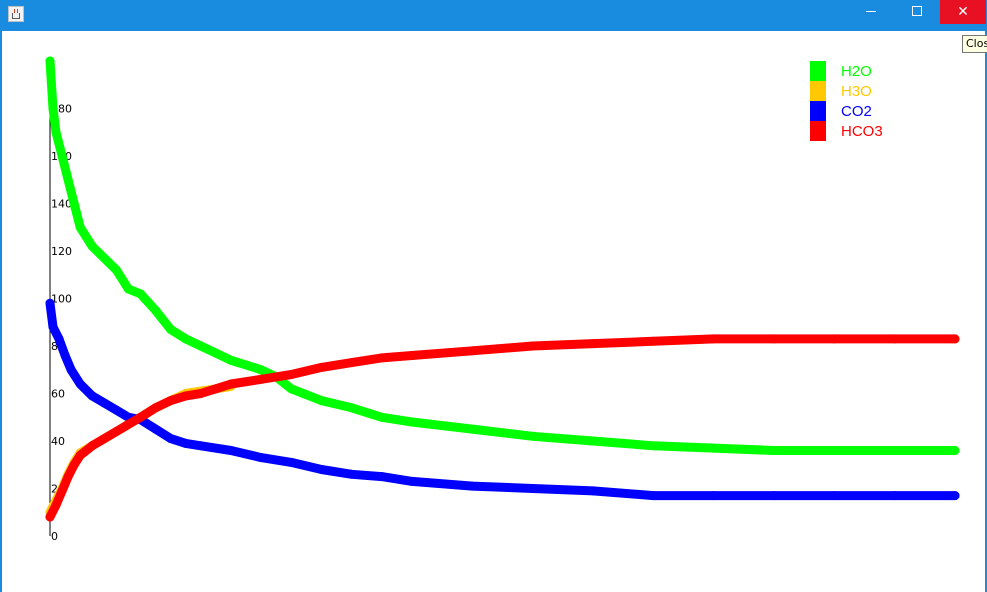 The height and width of the screenshot is (592, 987). I want to click on legend-label: CO2, so click(856, 111).